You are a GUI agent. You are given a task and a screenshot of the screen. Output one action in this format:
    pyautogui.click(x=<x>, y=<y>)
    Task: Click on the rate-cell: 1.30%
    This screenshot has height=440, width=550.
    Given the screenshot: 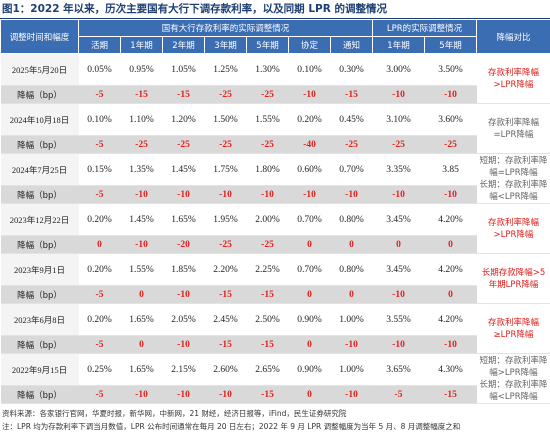 What is the action you would take?
    pyautogui.click(x=267, y=69)
    